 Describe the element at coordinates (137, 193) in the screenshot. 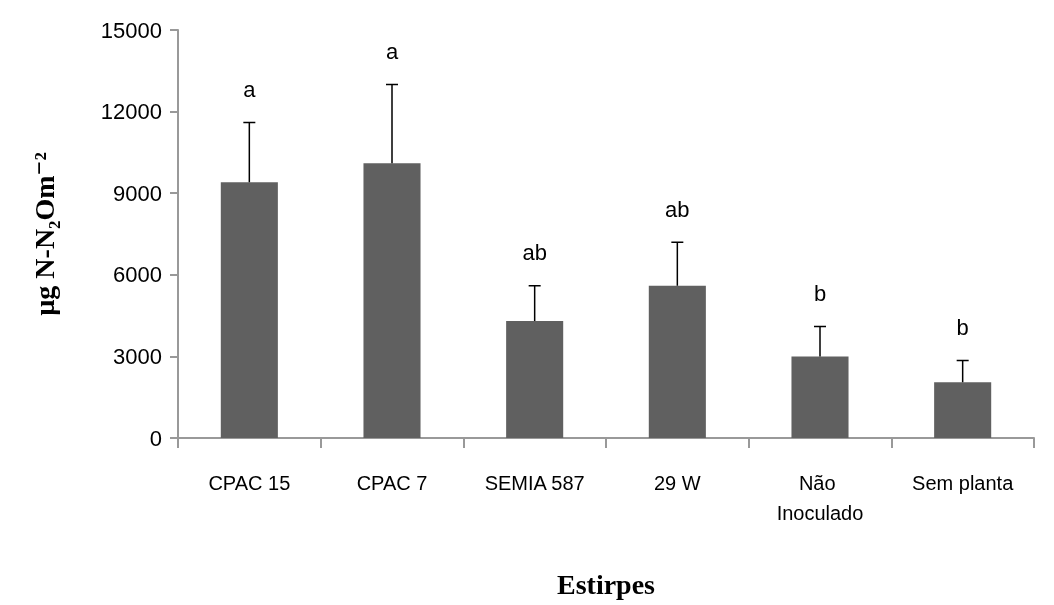

I see `y-tick-label: 9000` at that location.